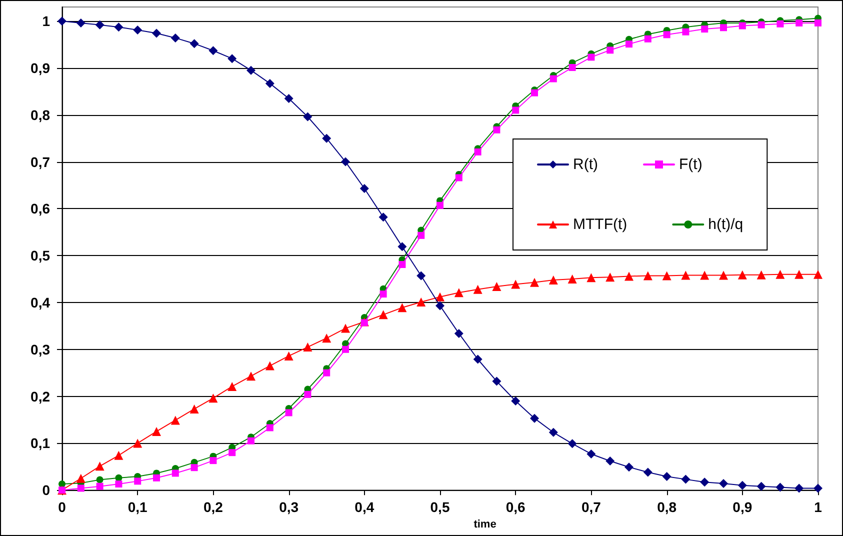 This screenshot has width=843, height=536. Describe the element at coordinates (46, 21) in the screenshot. I see `y-tick-label: 1` at that location.